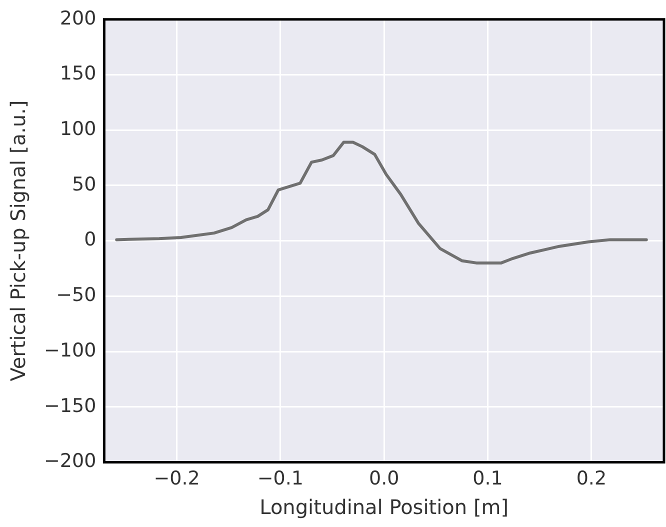 The image size is (666, 527). Describe the element at coordinates (18, 241) in the screenshot. I see `y-axis-title: Vertical Pick-up Signal [a.u.]` at that location.